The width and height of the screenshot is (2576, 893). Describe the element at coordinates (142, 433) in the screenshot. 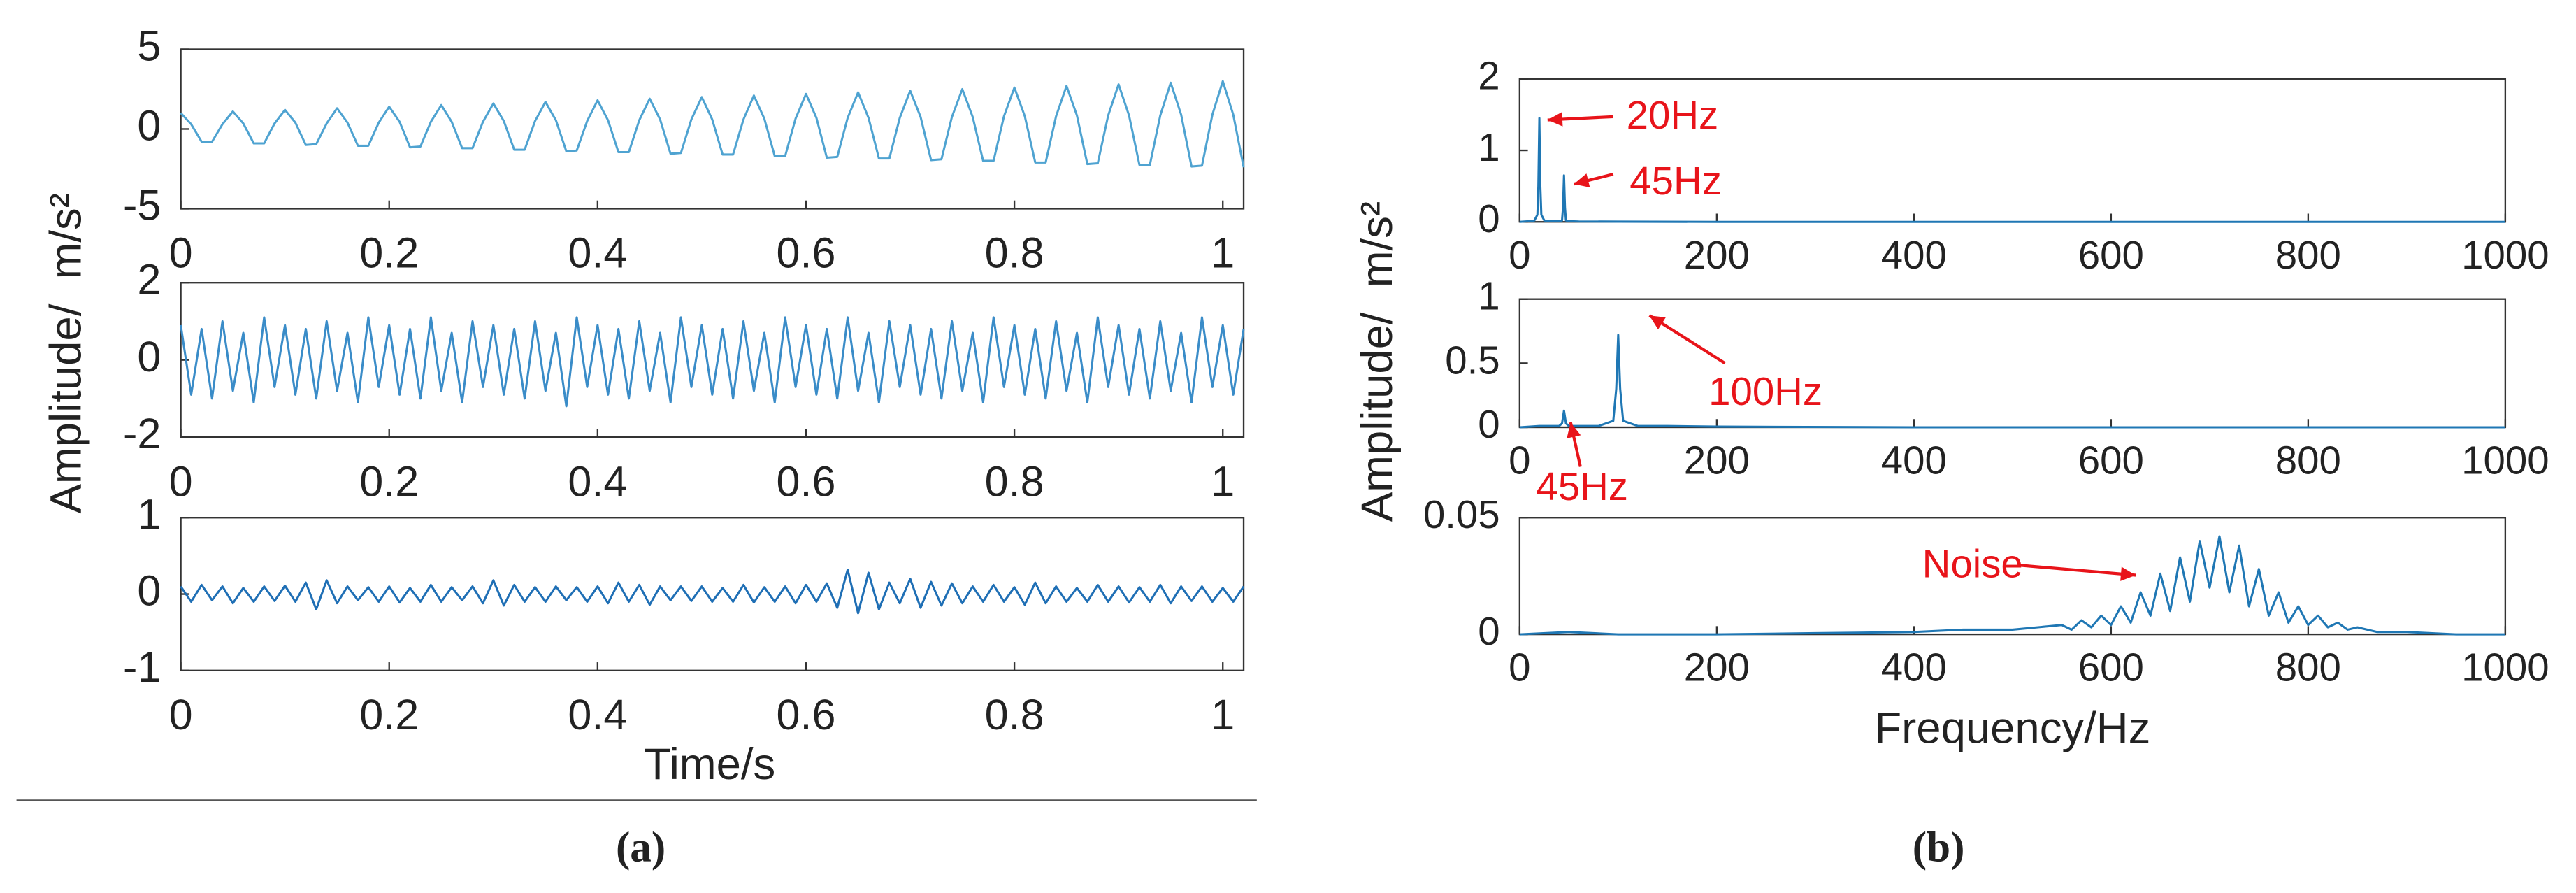

I see `y-tick-label: -2` at that location.